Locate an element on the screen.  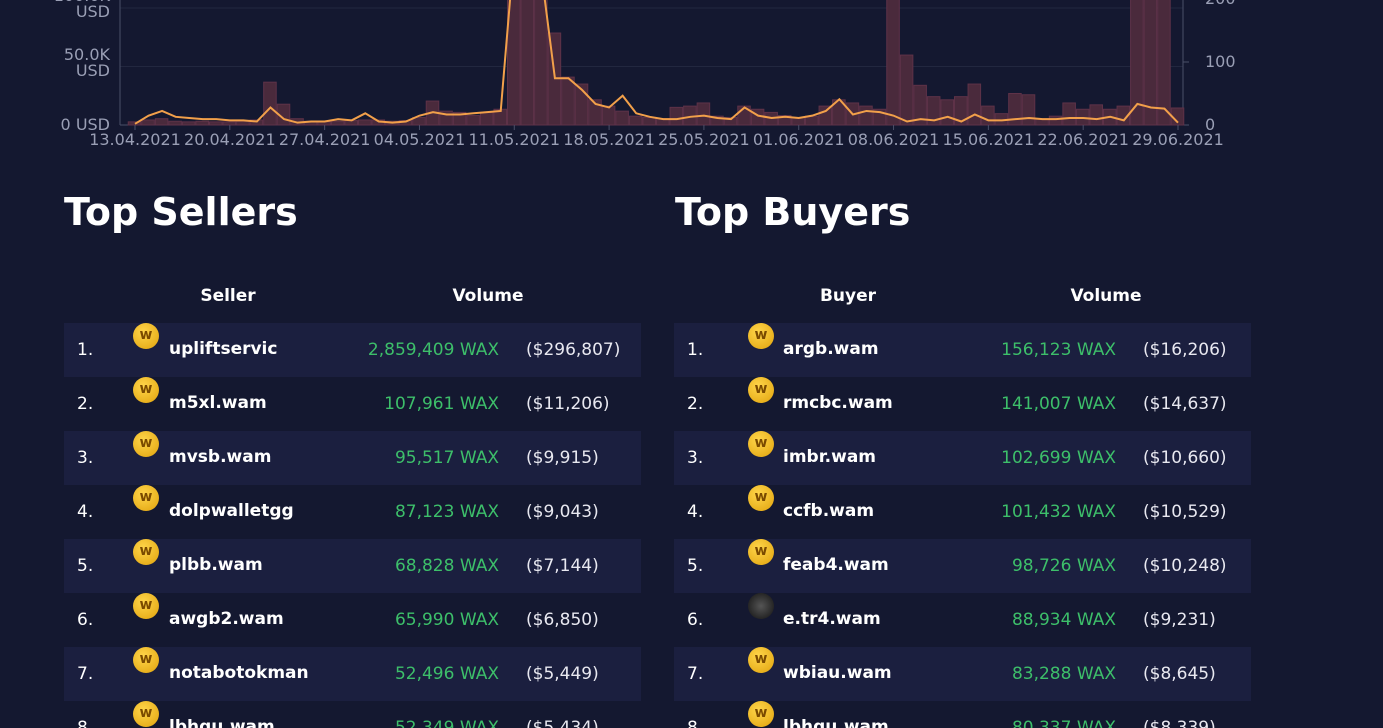
y2-tick-label: 100 is located at coordinates (1220, 61).